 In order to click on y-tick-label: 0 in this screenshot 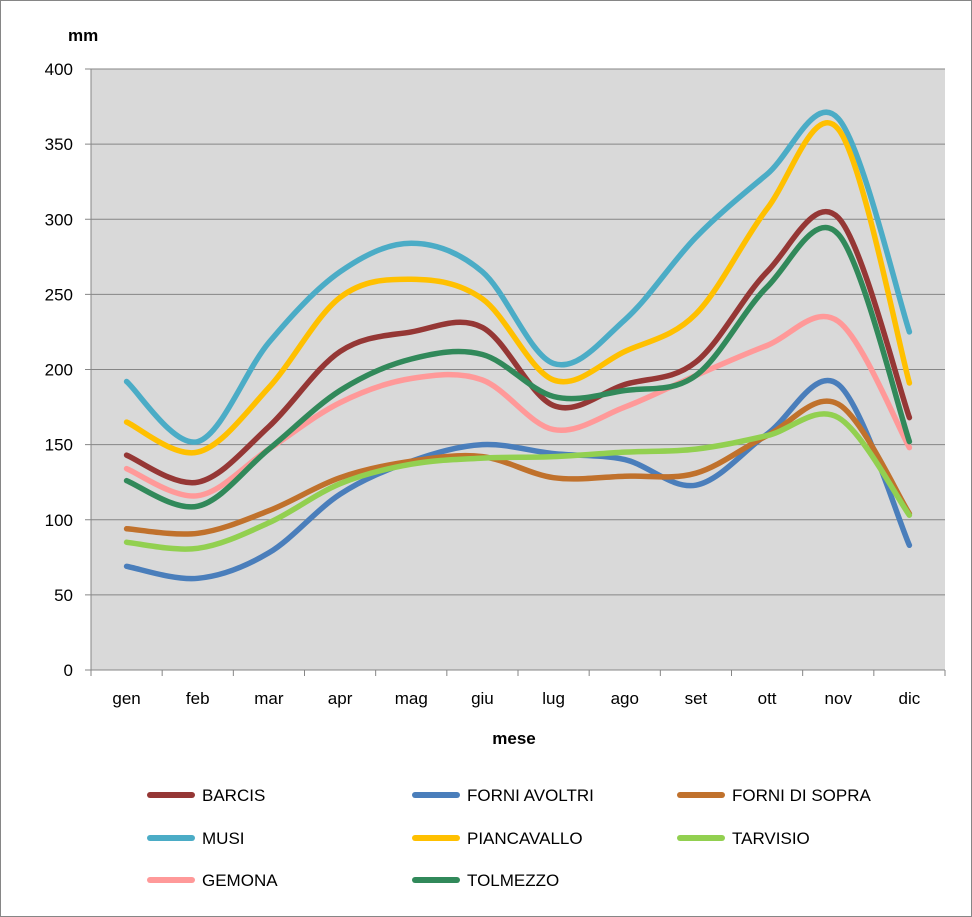, I will do `click(68, 670)`.